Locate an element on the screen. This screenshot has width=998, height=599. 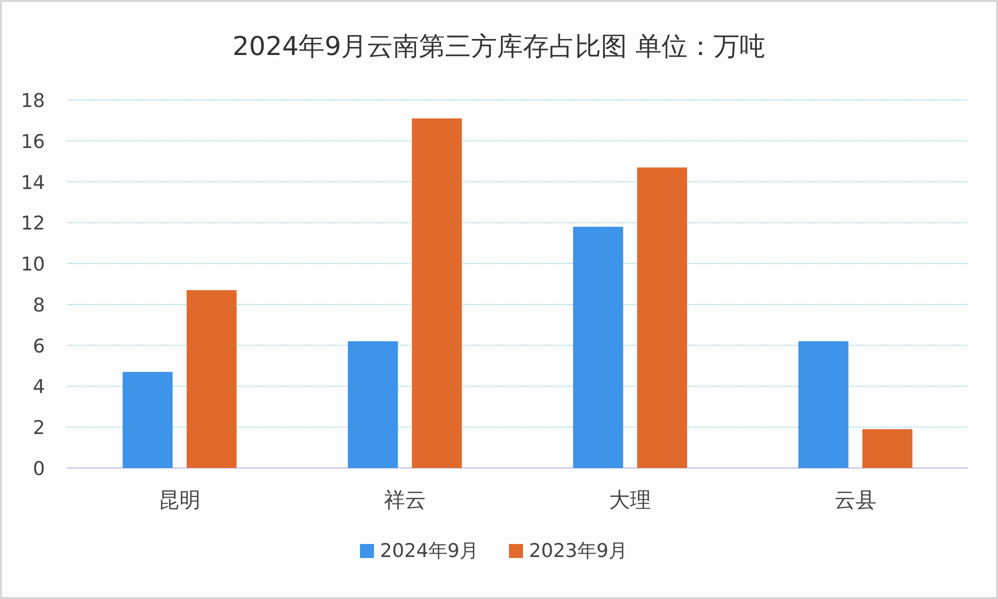
y-tick-label: 8 is located at coordinates (38, 305).